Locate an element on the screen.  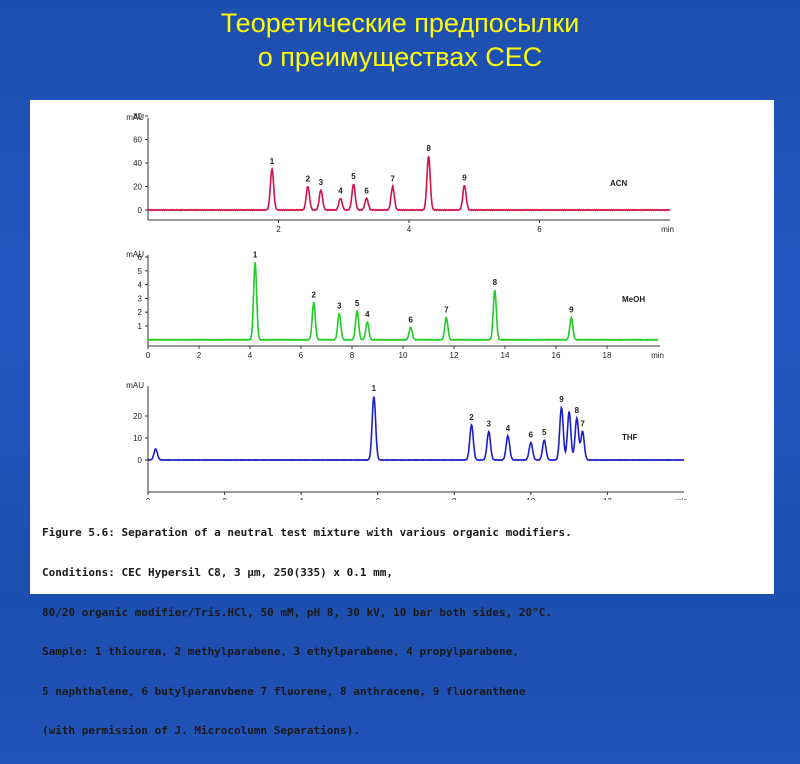
slide-title-line-1: Теоретические предпосылки is located at coordinates (400, 23).